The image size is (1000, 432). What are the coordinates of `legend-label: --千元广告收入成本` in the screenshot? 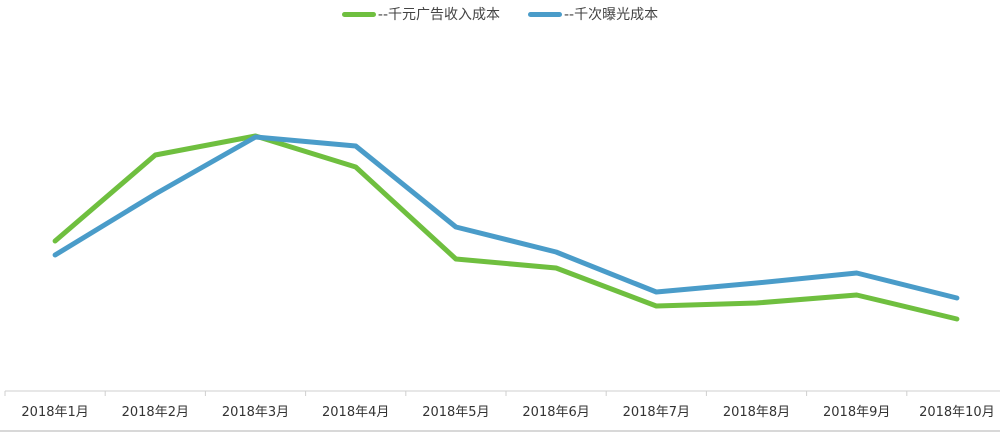 It's located at (438, 15).